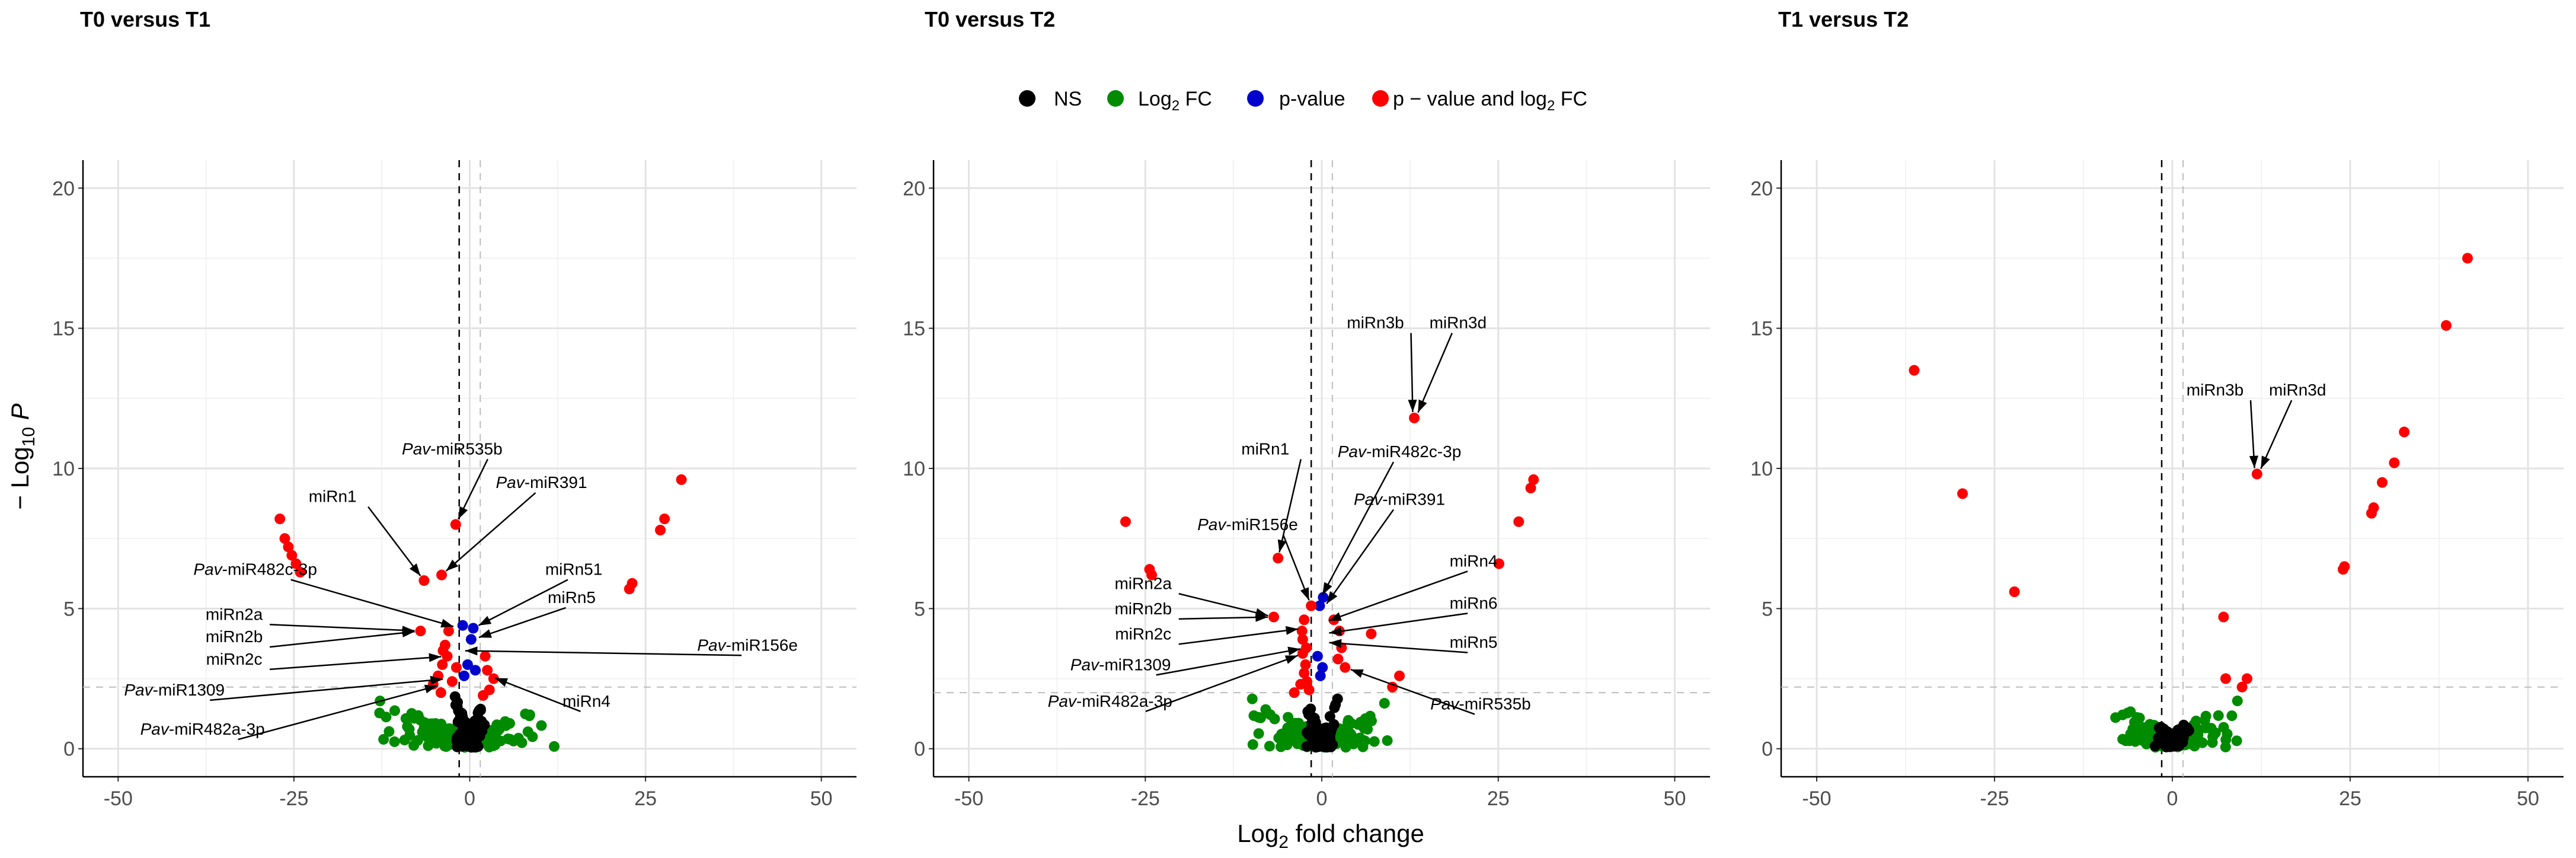  Describe the element at coordinates (1474, 560) in the screenshot. I see `point-label: miRn4` at that location.